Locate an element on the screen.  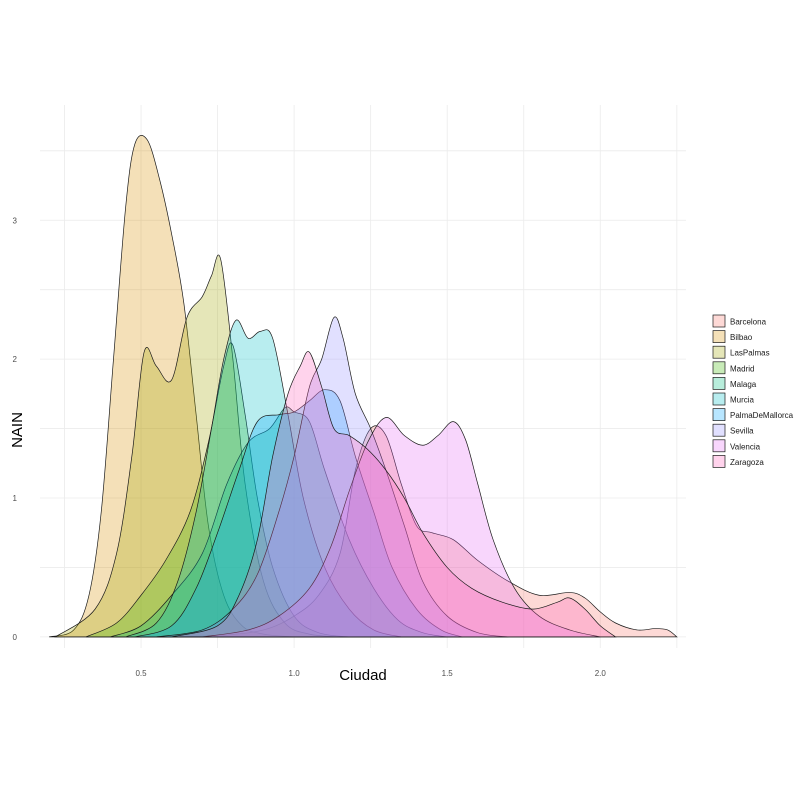
legend-label: Bilbao is located at coordinates (741, 337).